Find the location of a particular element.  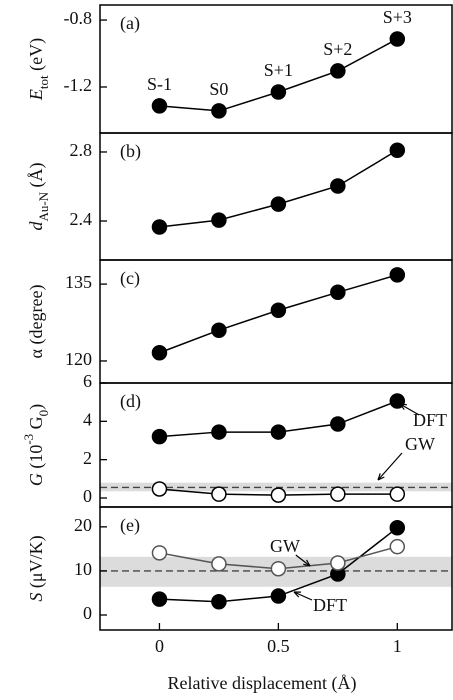

point-label: S+3 is located at coordinates (397, 17).